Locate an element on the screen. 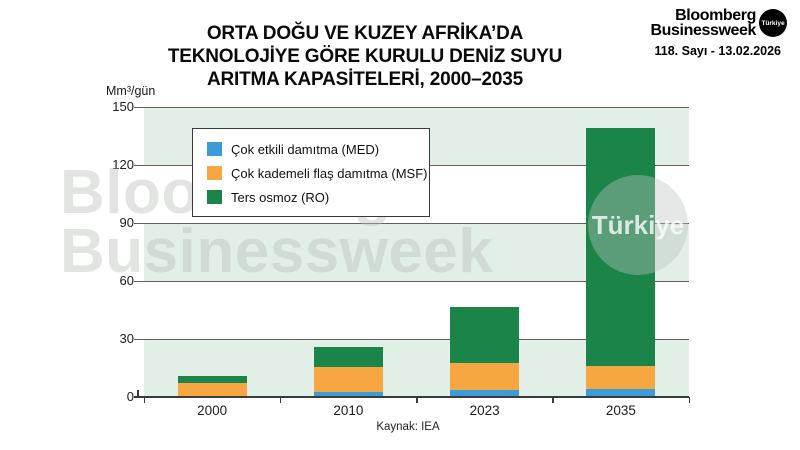 The width and height of the screenshot is (800, 450). legend-label: Ters osmoz (RO) is located at coordinates (280, 197).